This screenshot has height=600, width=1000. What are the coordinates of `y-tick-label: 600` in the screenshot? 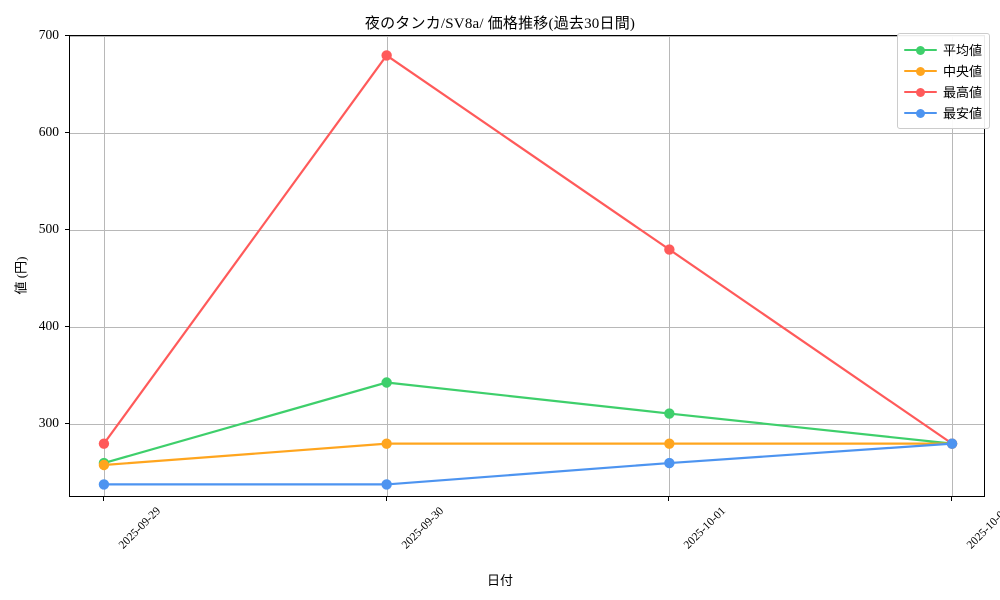 It's located at (48, 132).